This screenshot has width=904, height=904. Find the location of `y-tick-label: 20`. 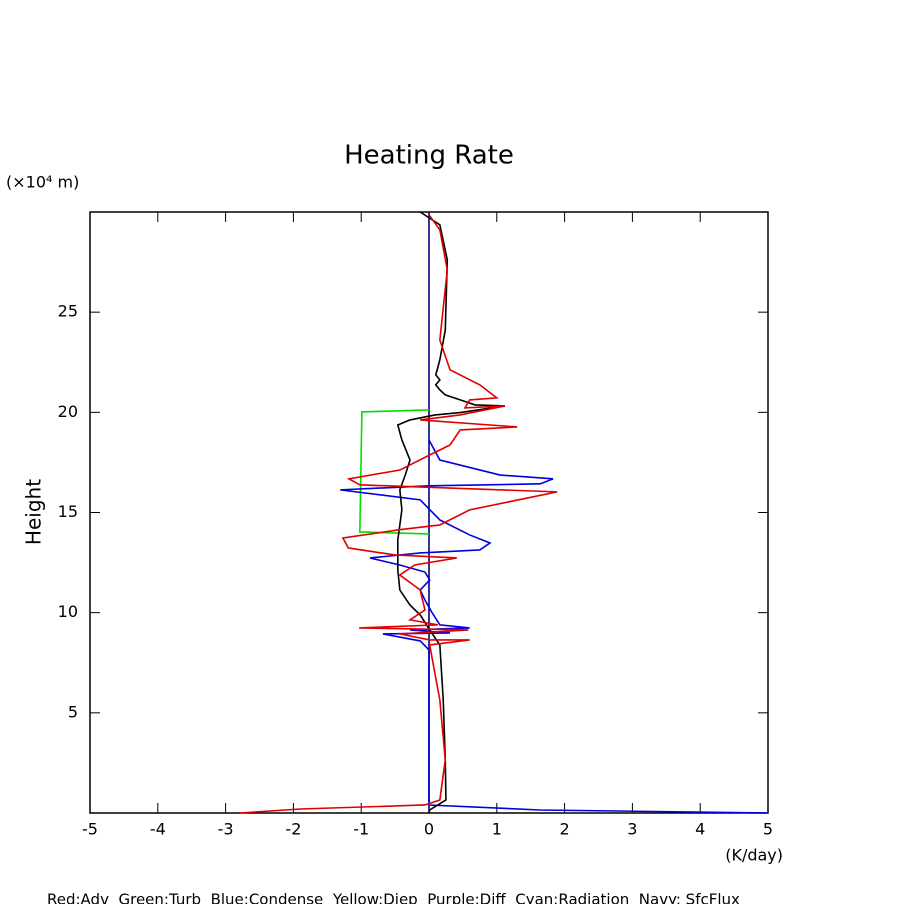

y-tick-label: 20 is located at coordinates (68, 411).